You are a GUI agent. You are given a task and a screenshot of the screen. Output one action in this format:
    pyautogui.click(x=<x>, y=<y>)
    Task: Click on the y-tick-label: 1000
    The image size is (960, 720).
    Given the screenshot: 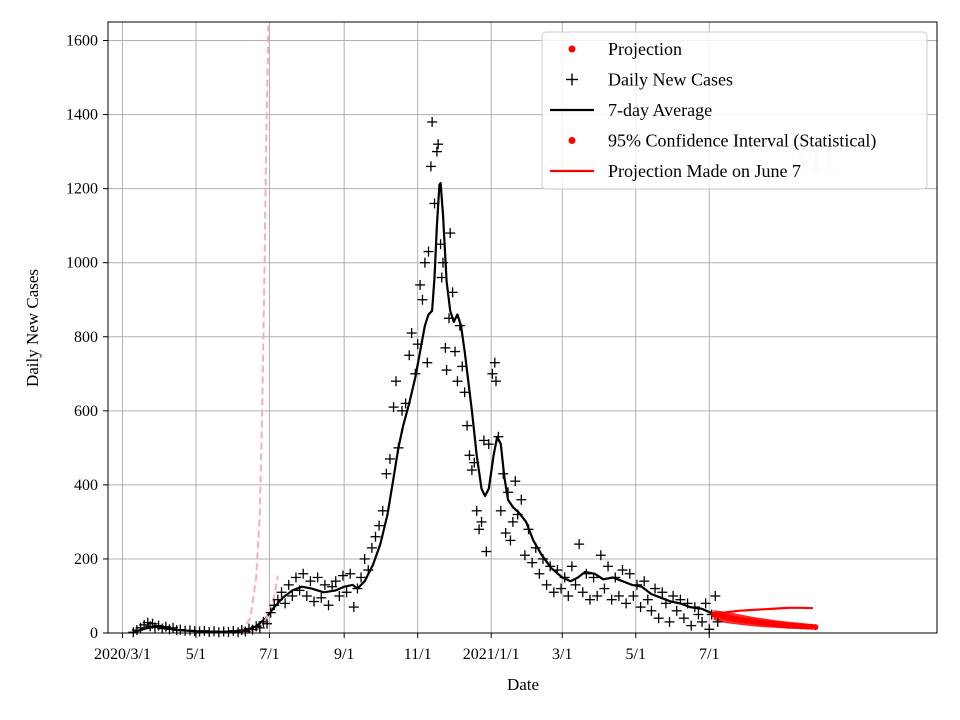 What is the action you would take?
    pyautogui.click(x=82, y=263)
    